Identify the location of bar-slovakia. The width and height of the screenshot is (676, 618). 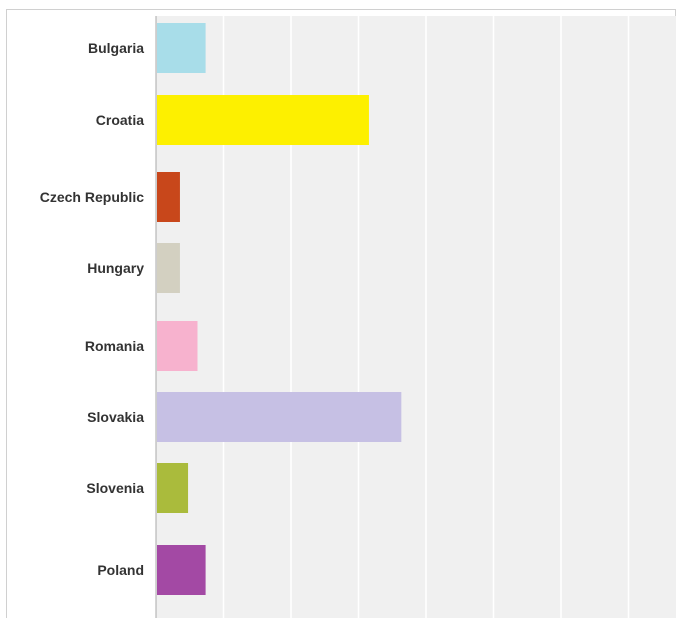
(279, 417).